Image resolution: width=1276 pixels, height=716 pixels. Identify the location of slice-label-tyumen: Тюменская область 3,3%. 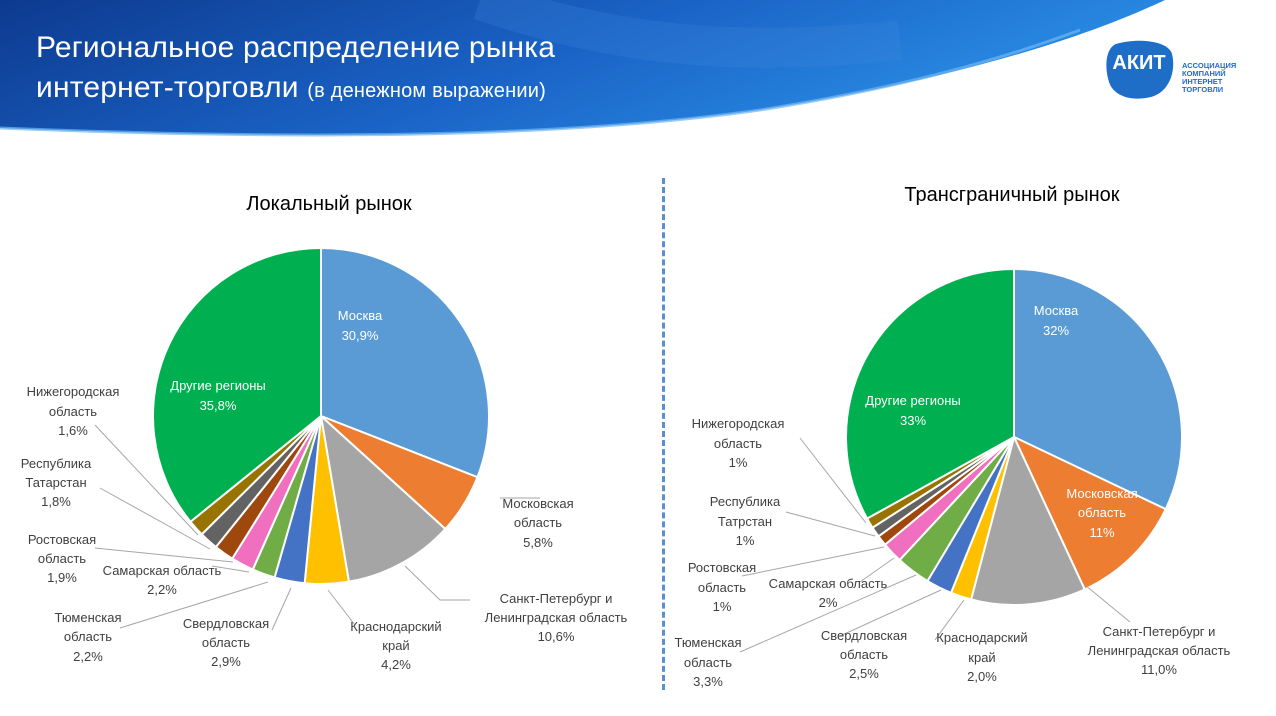
(707, 662).